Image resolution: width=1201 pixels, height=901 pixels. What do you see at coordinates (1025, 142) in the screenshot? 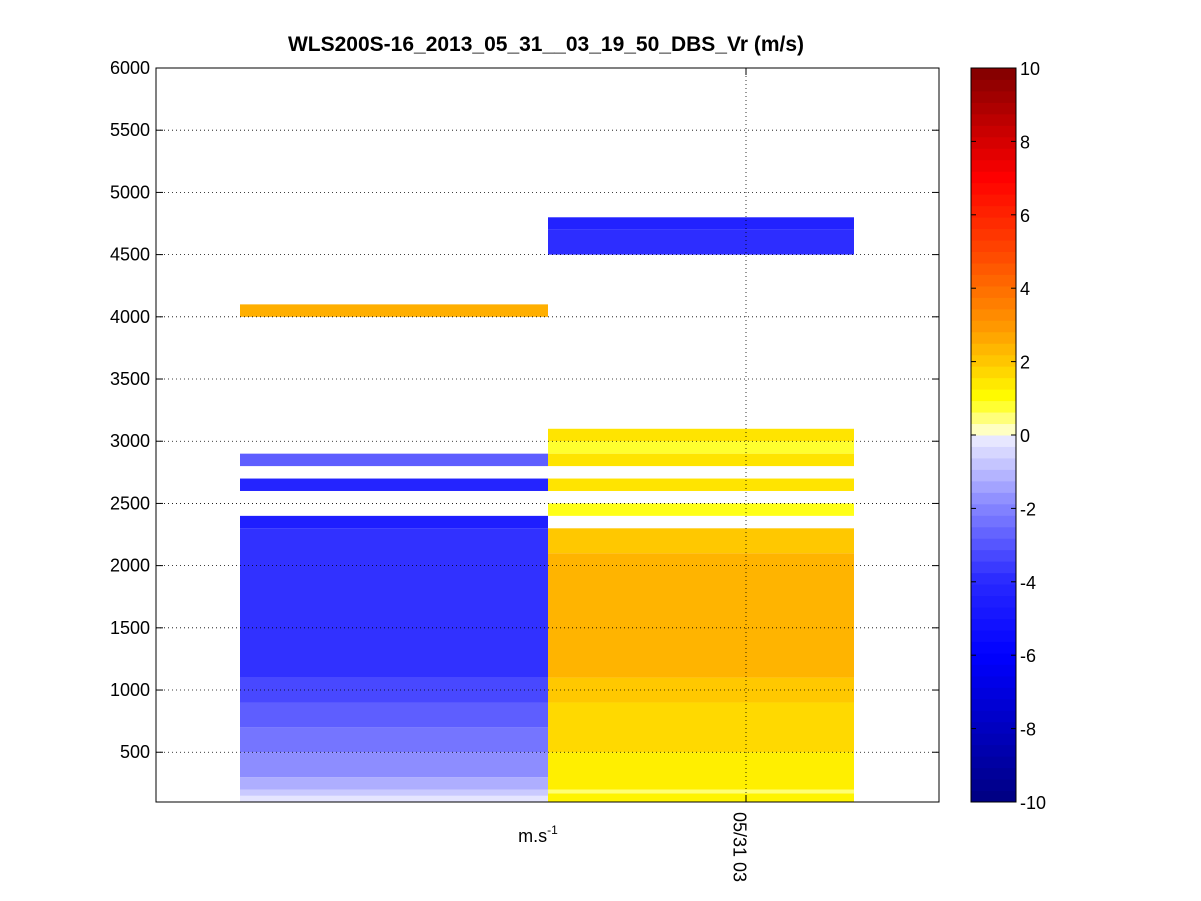
I see `colorbar-tick-label: 8` at bounding box center [1025, 142].